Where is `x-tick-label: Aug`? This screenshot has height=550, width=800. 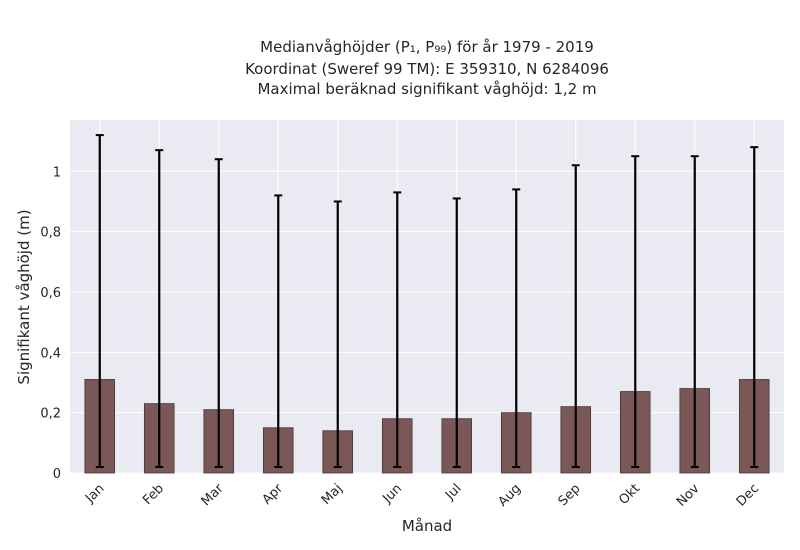
x-tick-label: Aug is located at coordinates (510, 495).